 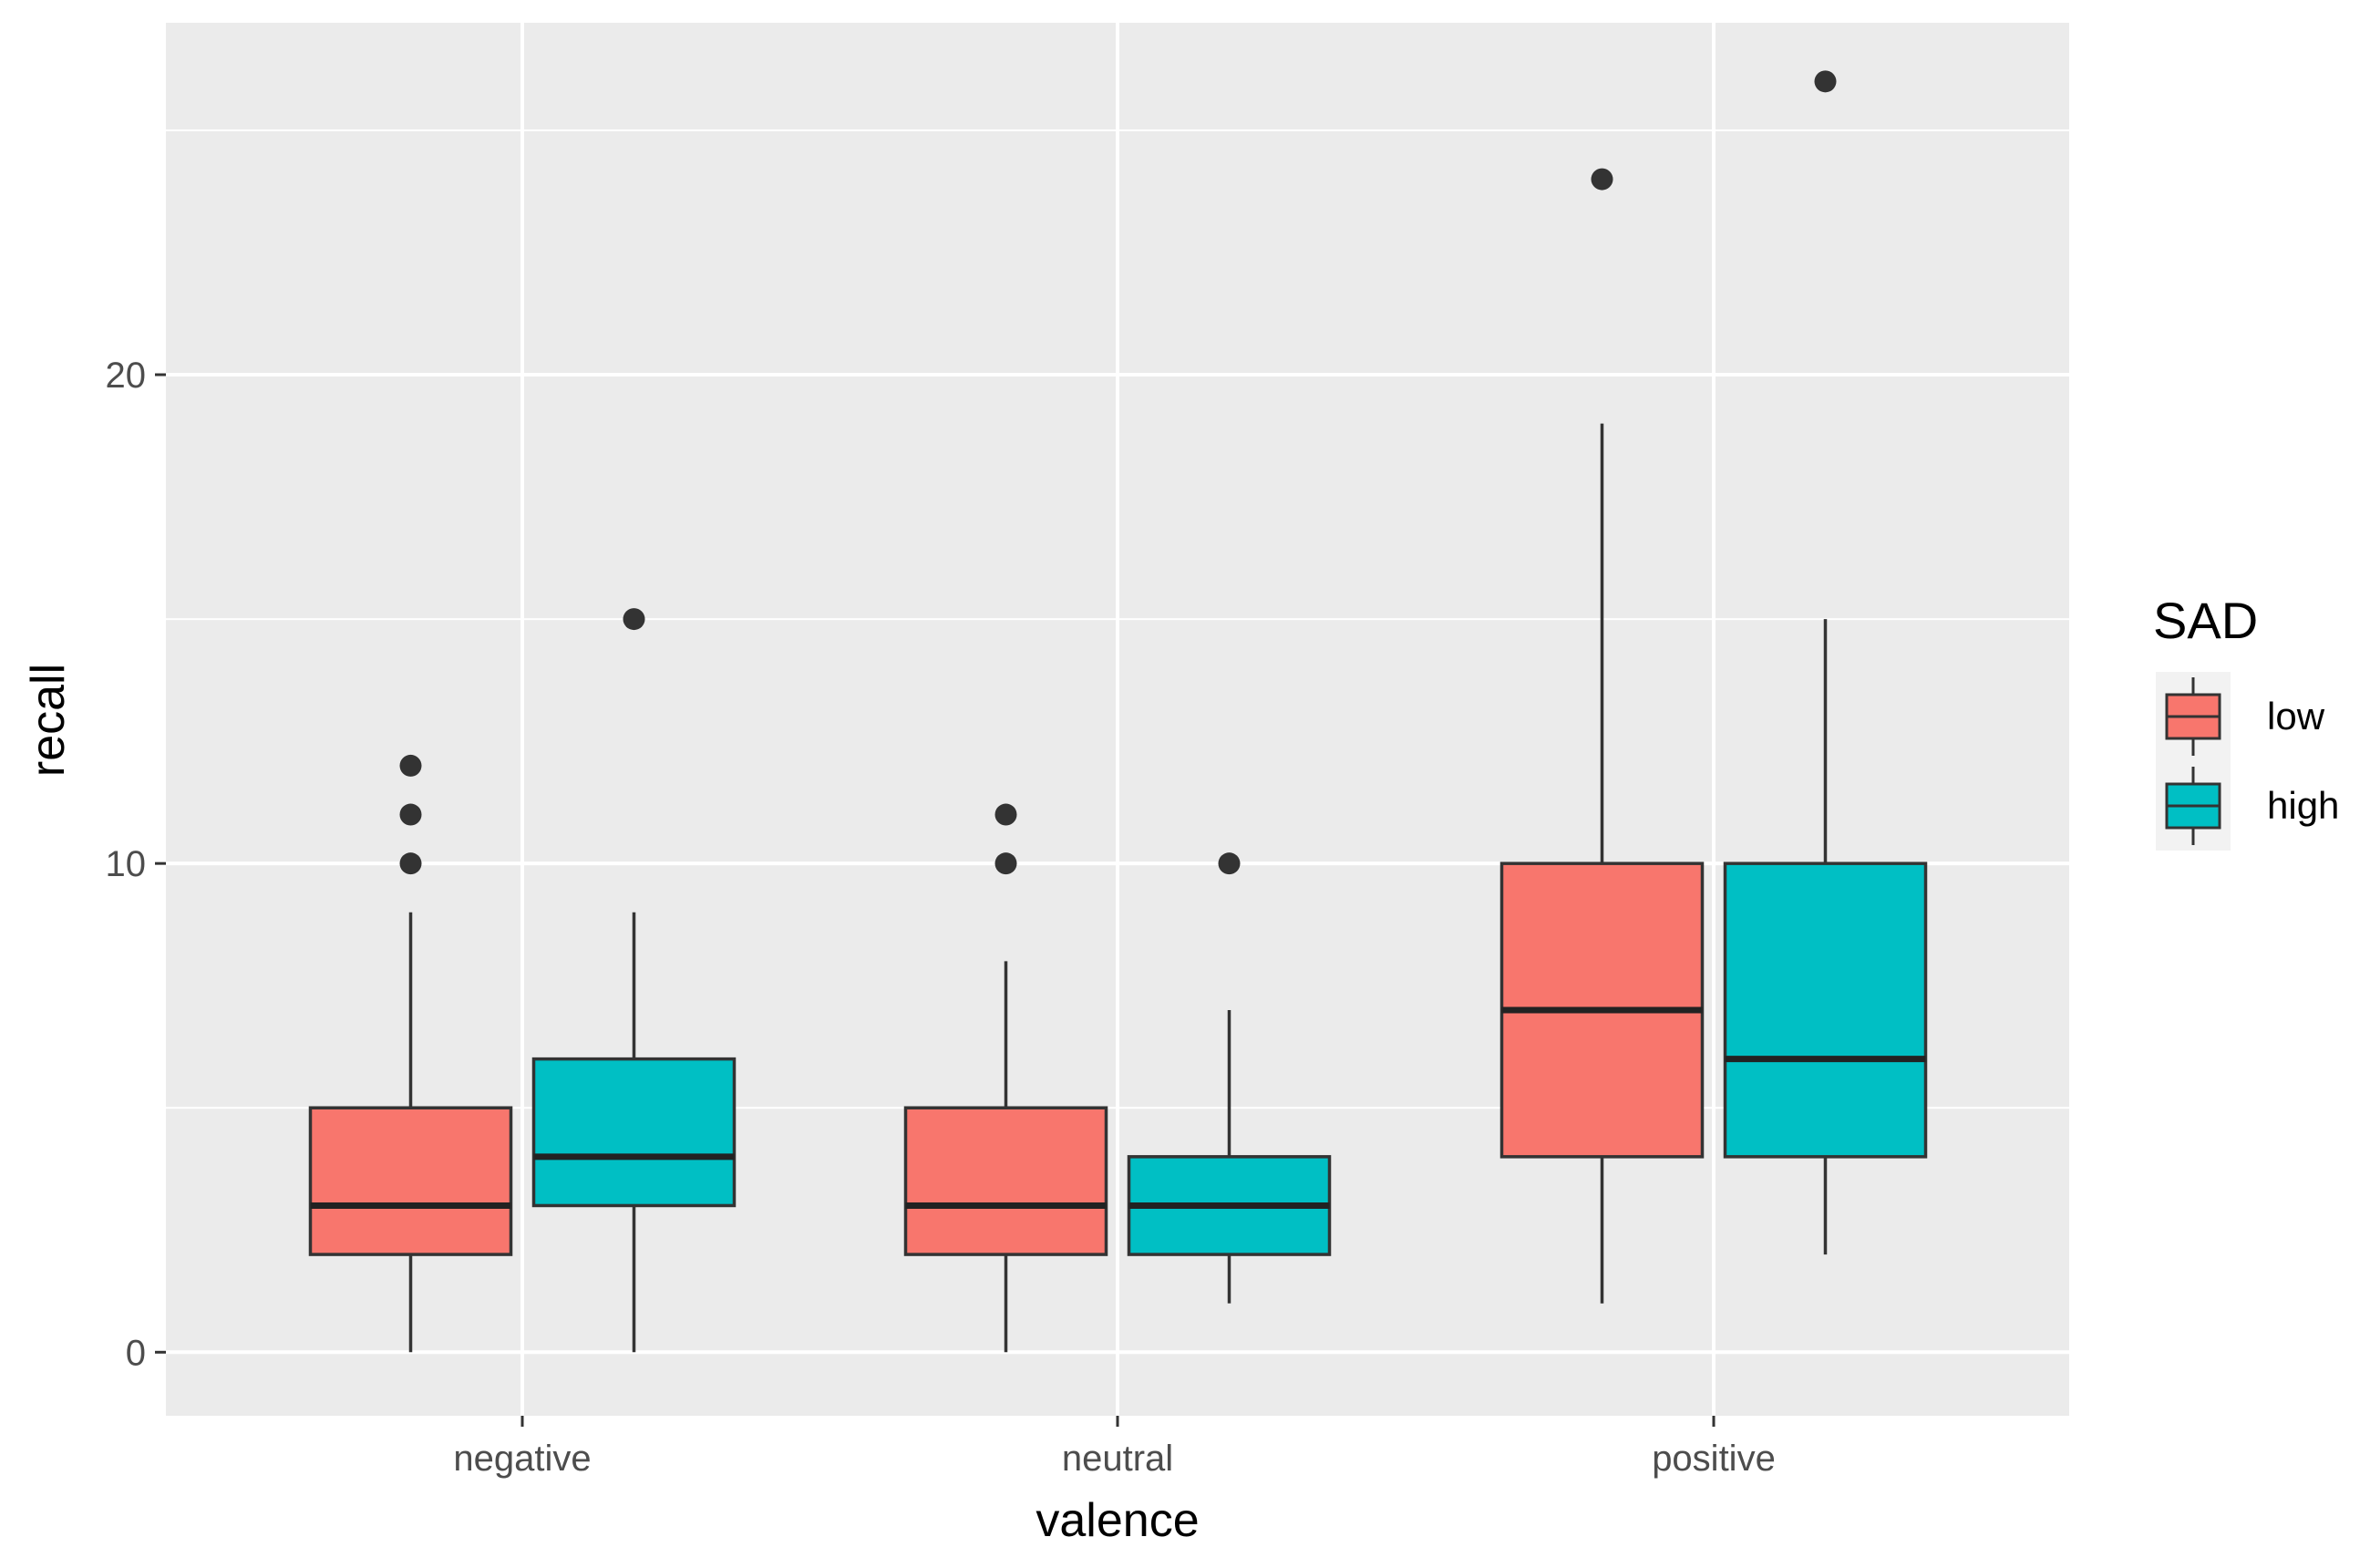 I want to click on box-low-positive, so click(x=1602, y=736).